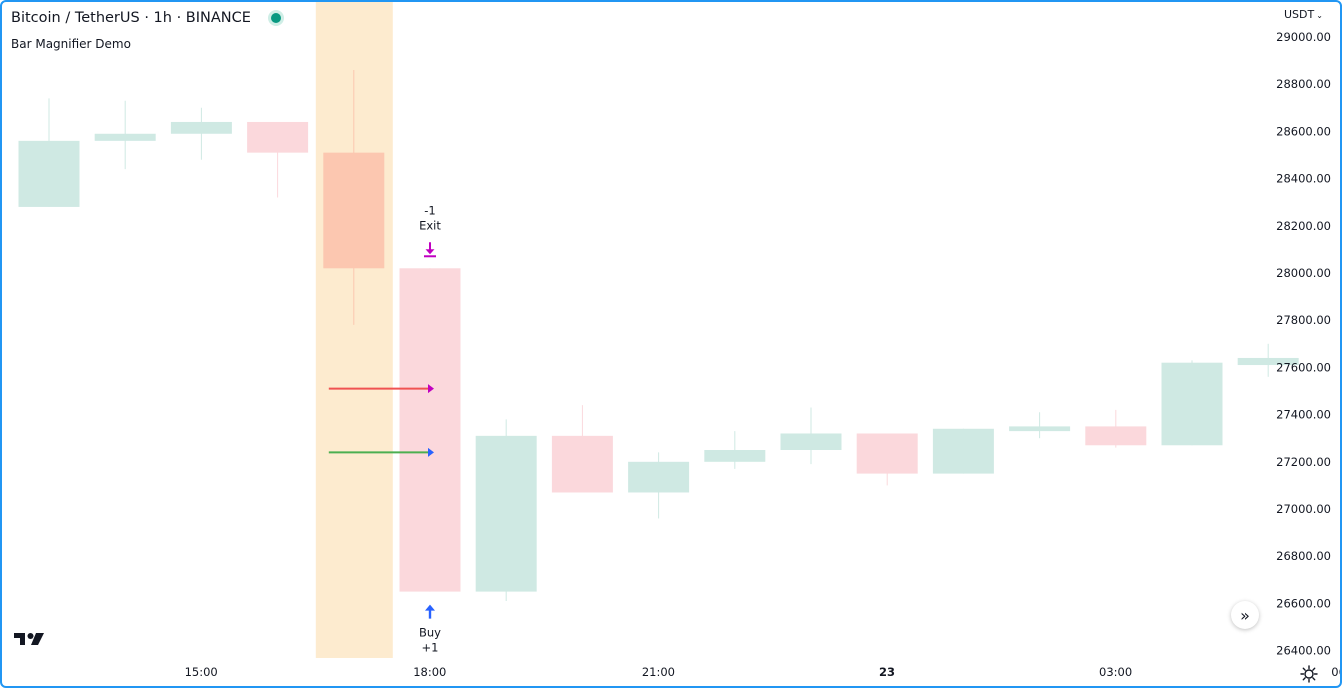  What do you see at coordinates (887, 672) in the screenshot?
I see `time-axis-label: 23` at bounding box center [887, 672].